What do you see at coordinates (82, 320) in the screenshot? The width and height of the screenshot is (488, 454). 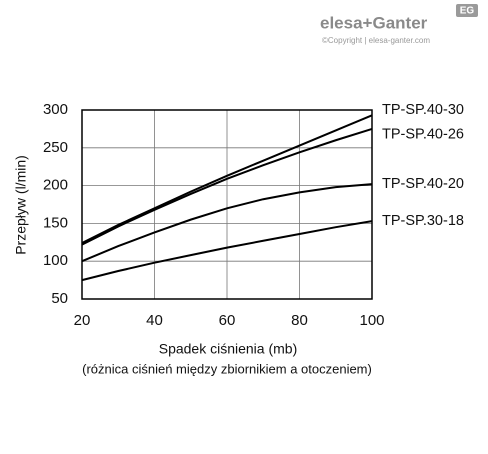 I see `x-tick-label: 20` at bounding box center [82, 320].